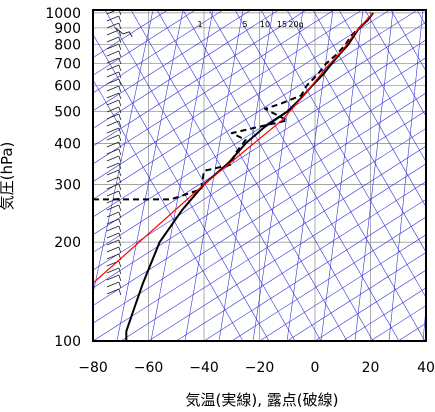 This screenshot has height=412, width=435. I want to click on y-tick-label: 400, so click(67, 144).